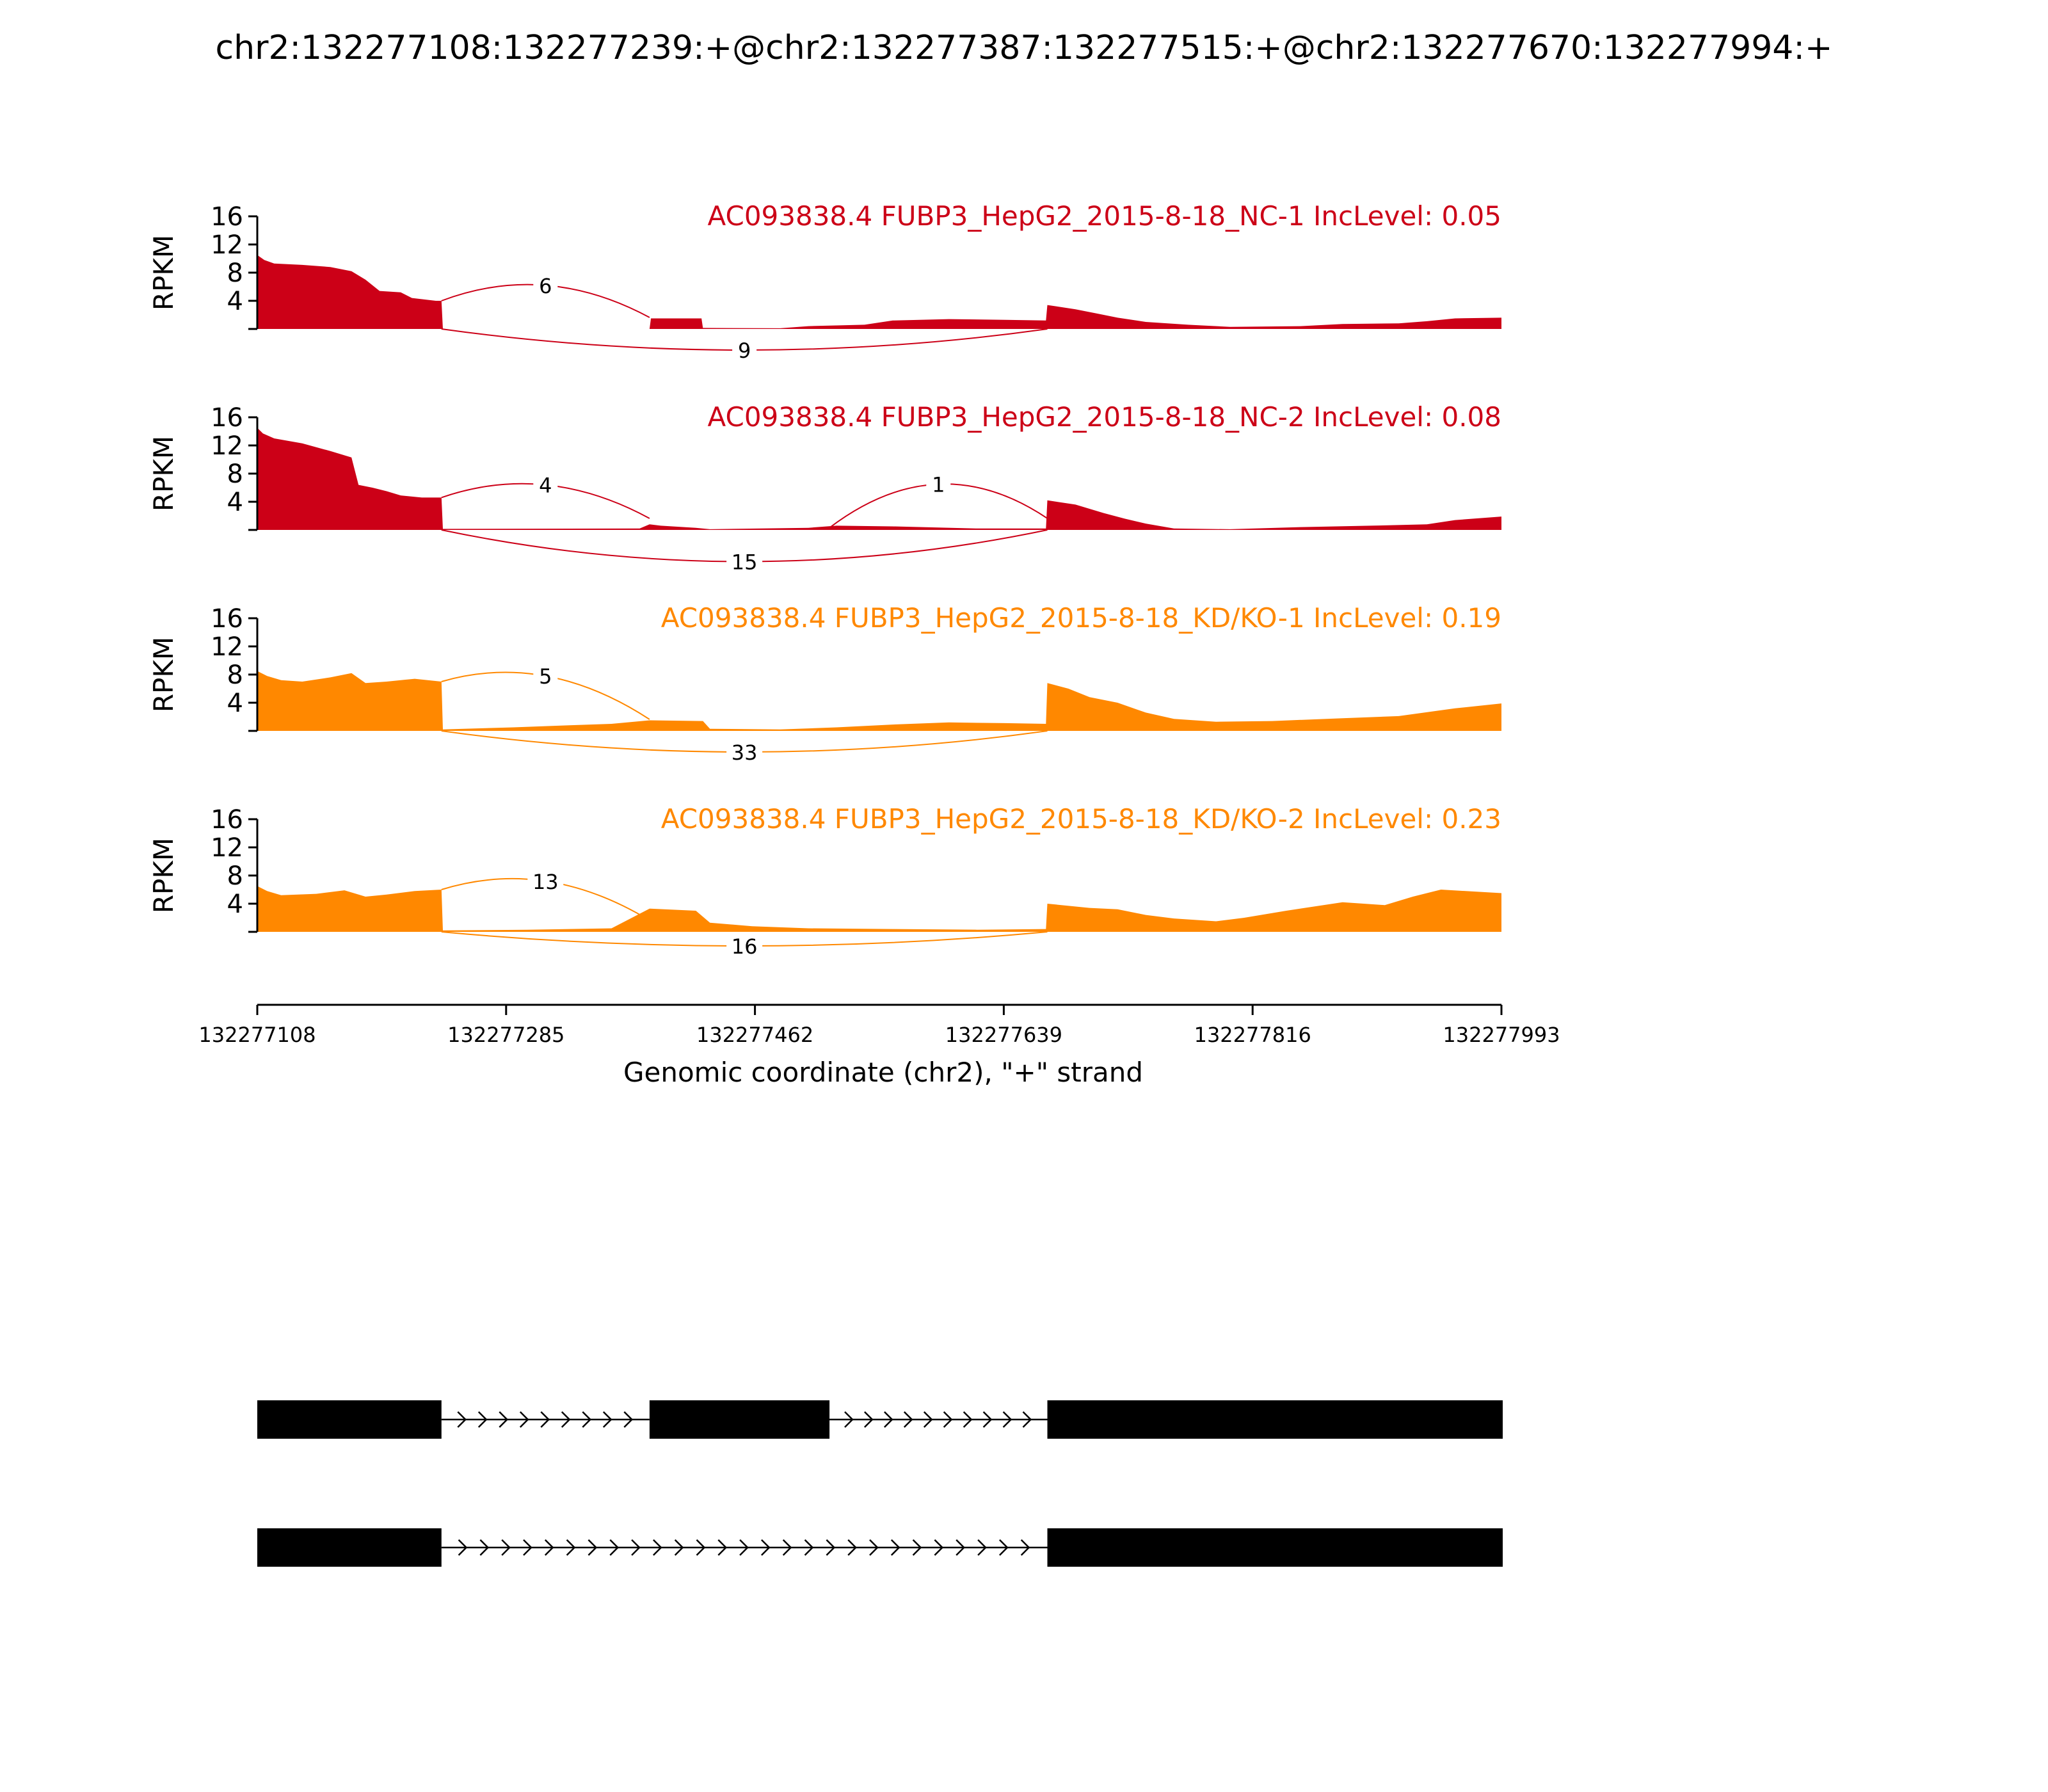 The height and width of the screenshot is (1792, 2048). Describe the element at coordinates (754, 1035) in the screenshot. I see `x-tick-label: 132277462` at that location.